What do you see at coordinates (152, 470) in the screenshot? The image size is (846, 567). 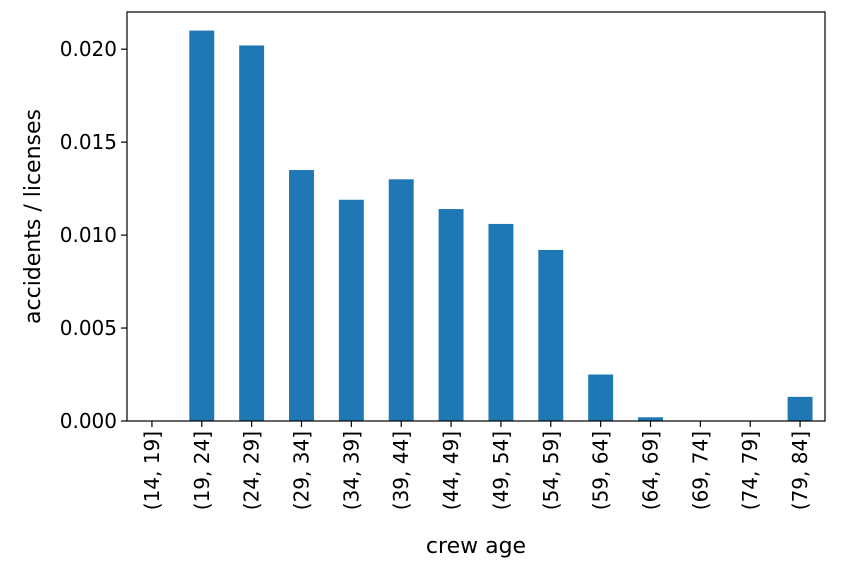 I see `x-tick-label: (14, 19]` at bounding box center [152, 470].